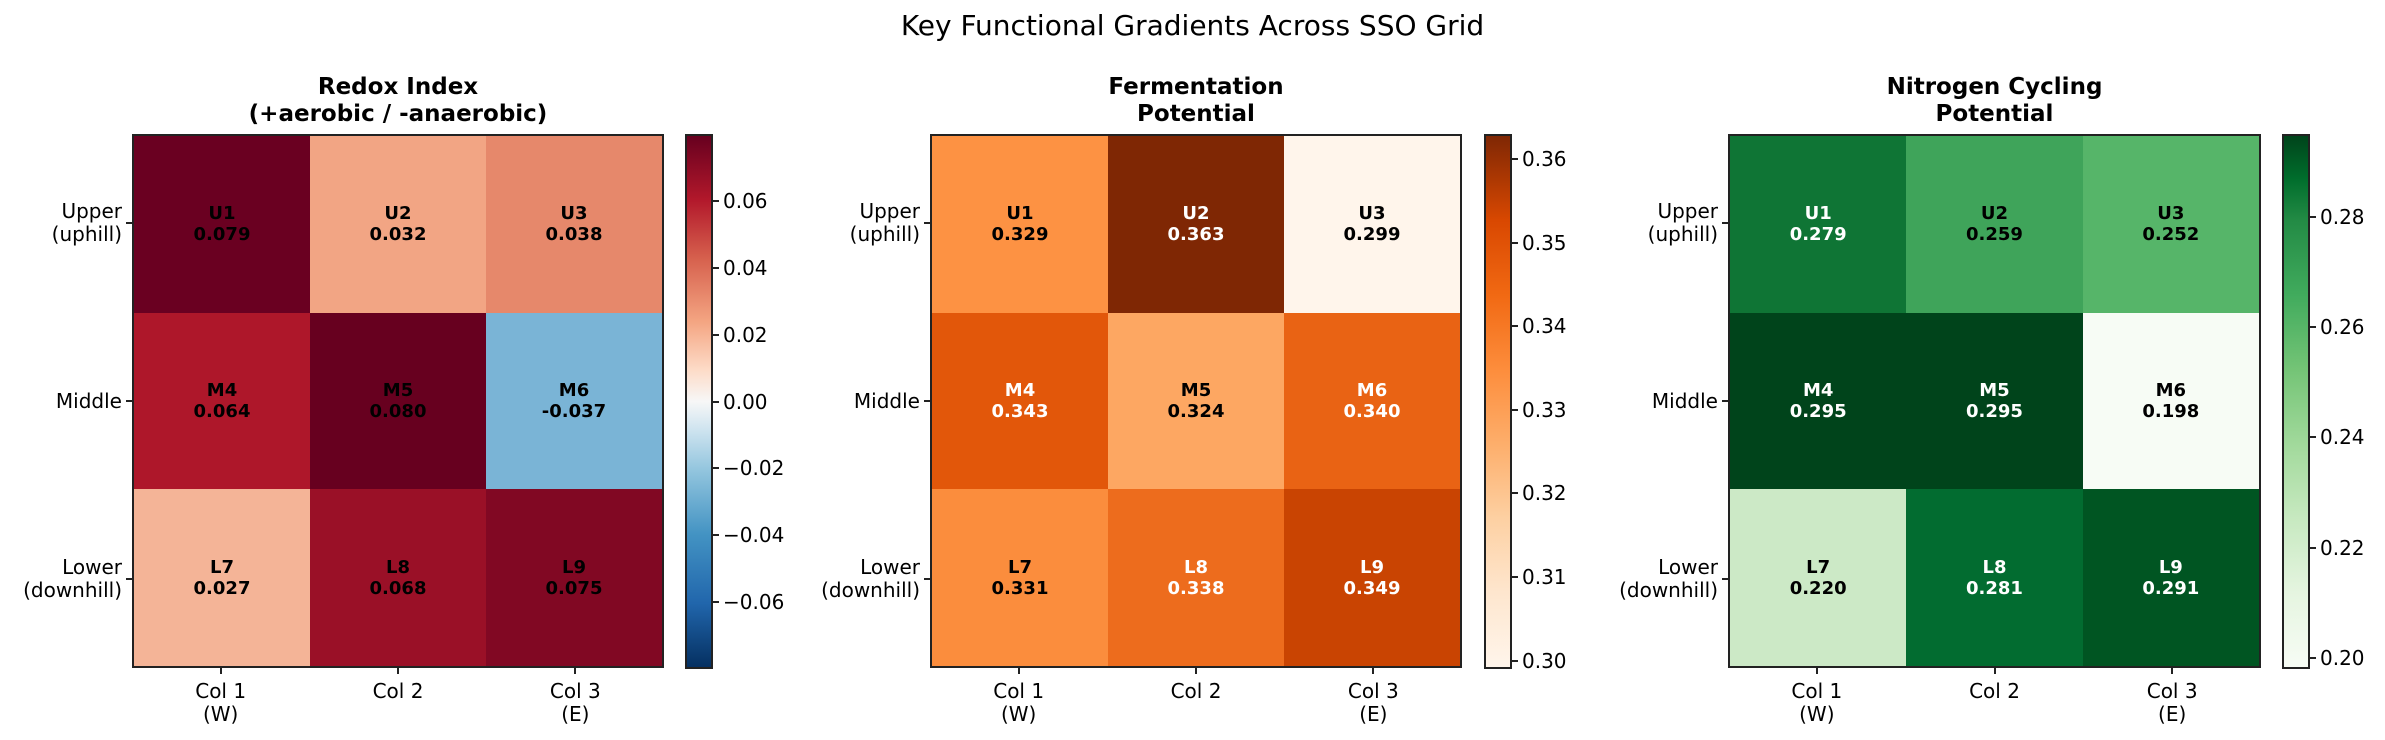  I want to click on colorbar-tick-label: 0.04, so click(745, 267).